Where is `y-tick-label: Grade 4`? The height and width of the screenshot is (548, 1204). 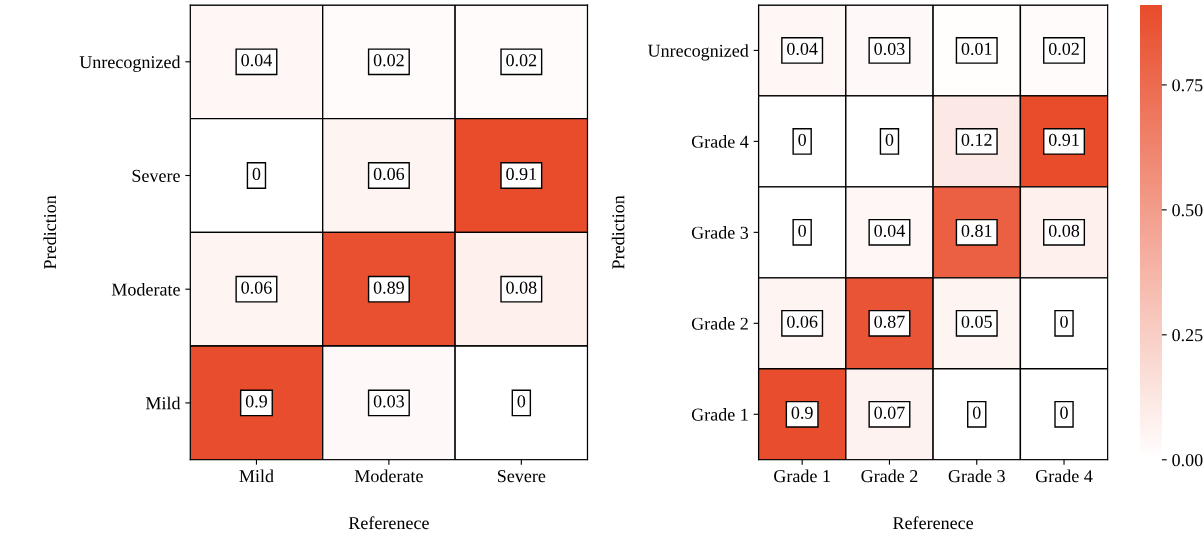
y-tick-label: Grade 4 is located at coordinates (720, 141).